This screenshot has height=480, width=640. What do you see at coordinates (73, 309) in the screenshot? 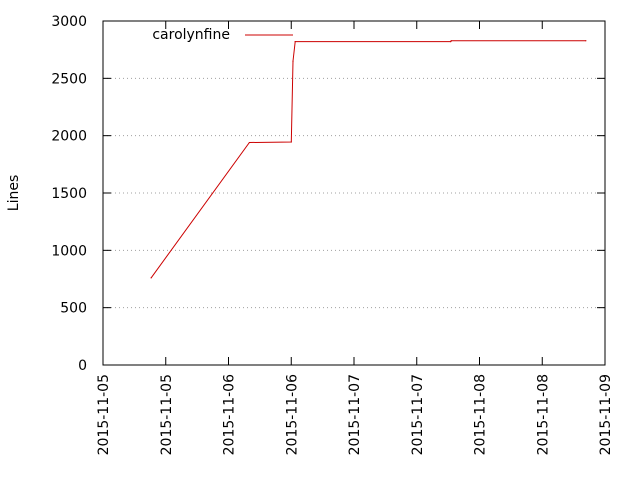
I see `y-tick-label: 500` at bounding box center [73, 309].